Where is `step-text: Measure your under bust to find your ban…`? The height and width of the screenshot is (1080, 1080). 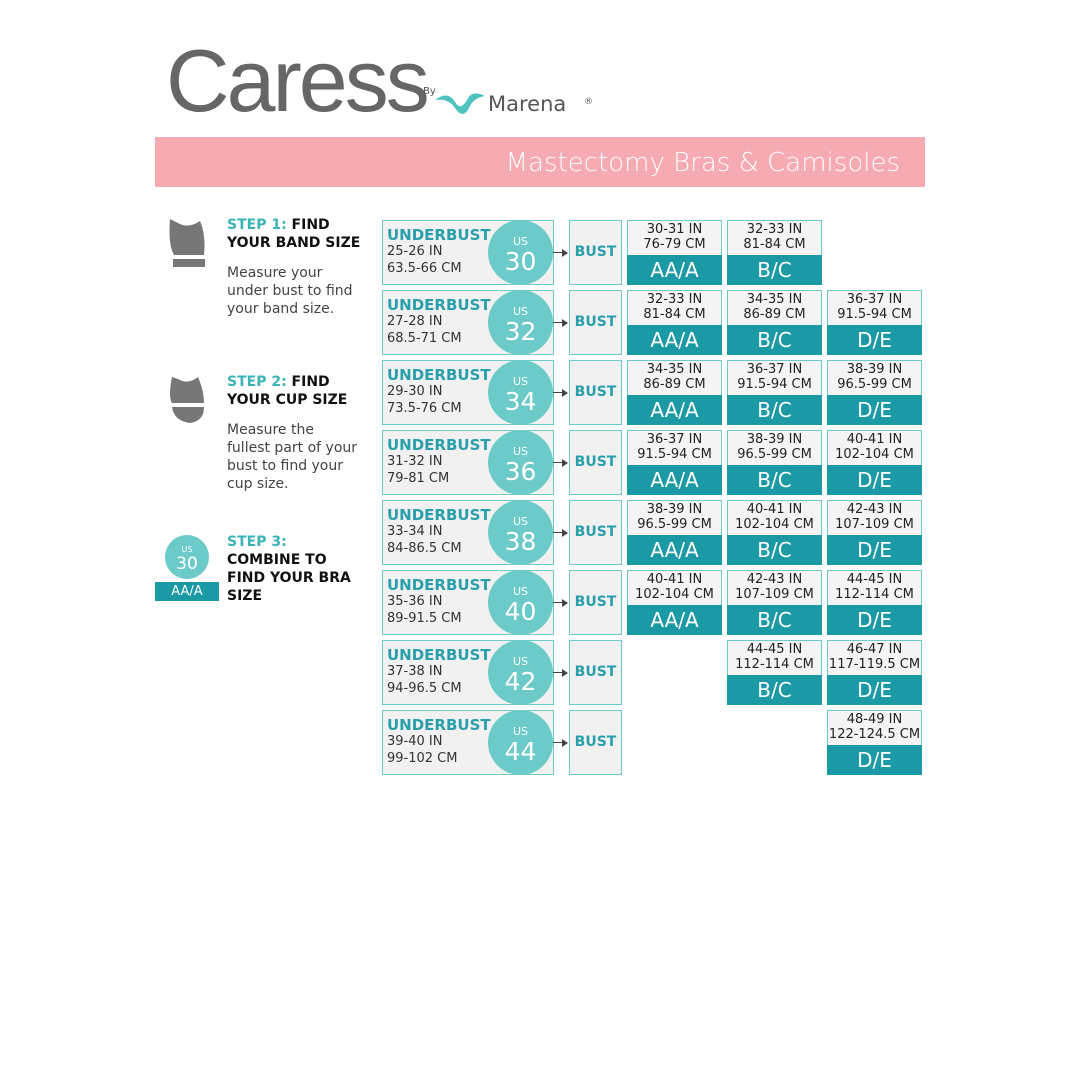 step-text: Measure your under bust to find your ban… is located at coordinates (290, 291).